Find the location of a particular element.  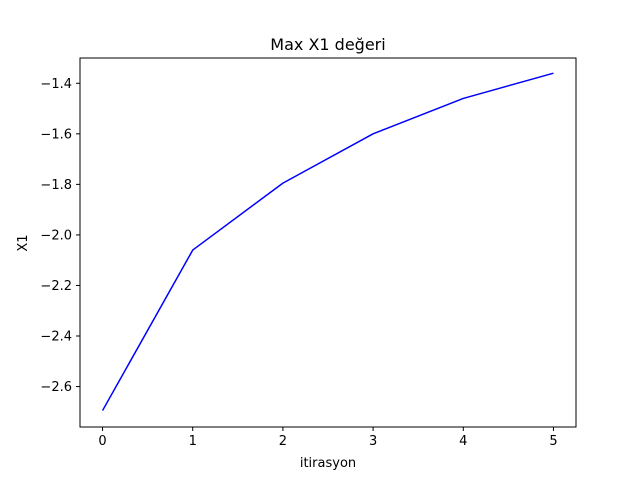

y-tick-label: −2.4 is located at coordinates (56, 337).